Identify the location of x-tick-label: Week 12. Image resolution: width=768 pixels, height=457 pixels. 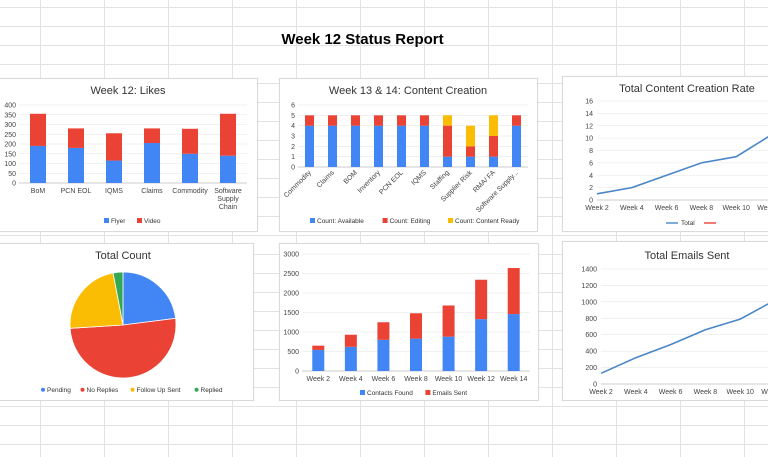
(481, 379).